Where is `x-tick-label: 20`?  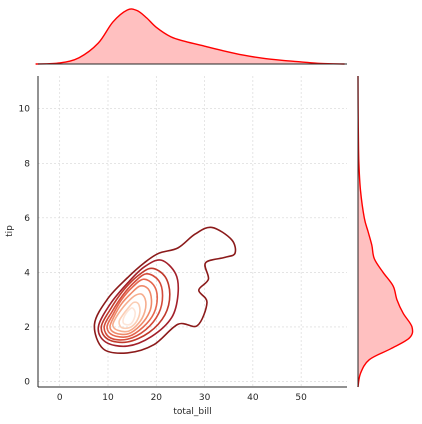 x-tick-label: 20 is located at coordinates (157, 398).